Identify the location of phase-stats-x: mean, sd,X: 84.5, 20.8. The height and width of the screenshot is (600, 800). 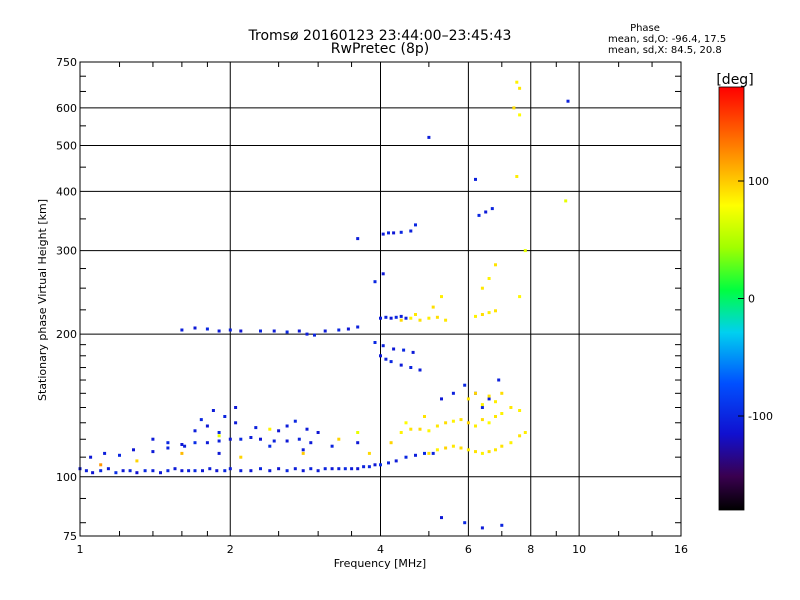
(665, 50).